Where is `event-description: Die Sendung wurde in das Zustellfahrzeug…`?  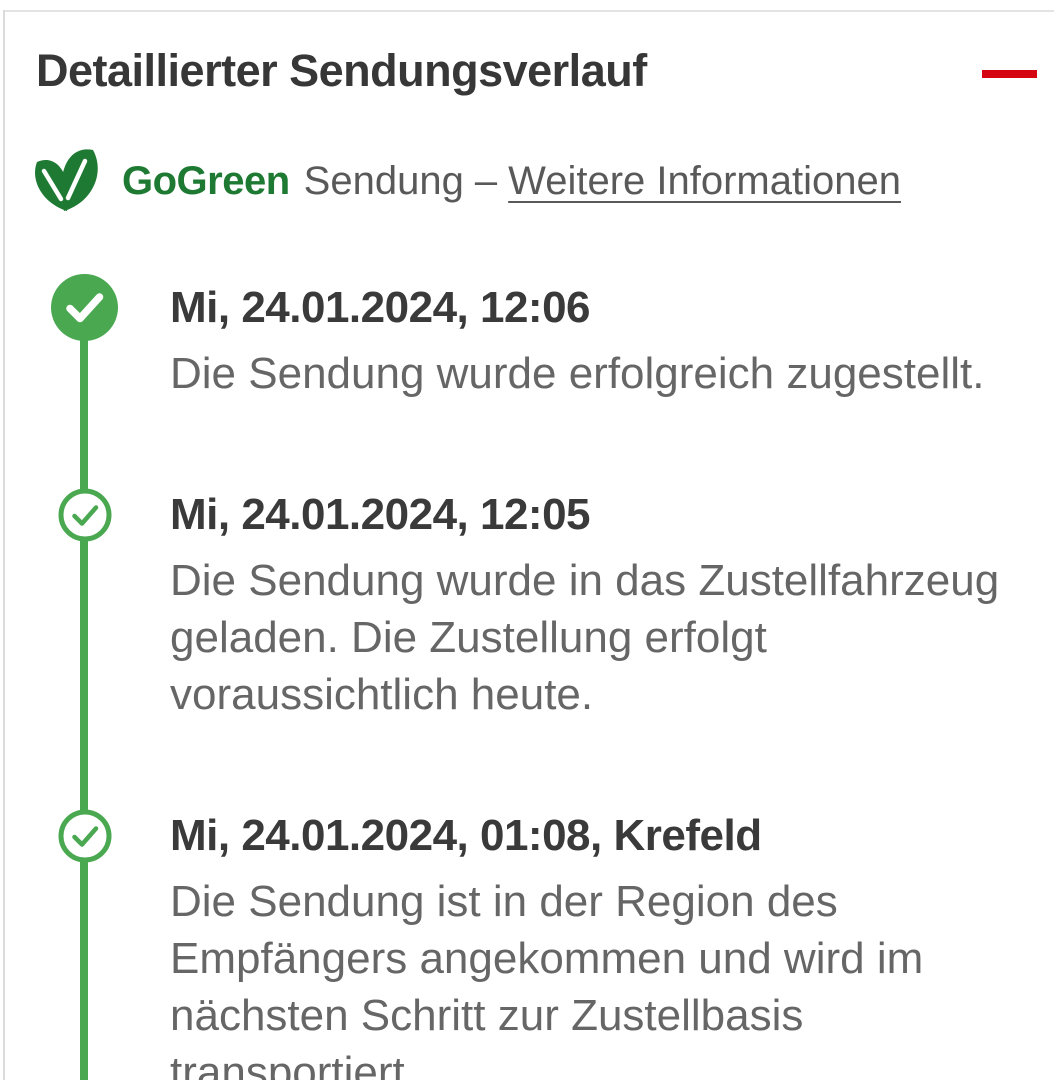
event-description: Die Sendung wurde in das Zustellfahrzeug… is located at coordinates (585, 637).